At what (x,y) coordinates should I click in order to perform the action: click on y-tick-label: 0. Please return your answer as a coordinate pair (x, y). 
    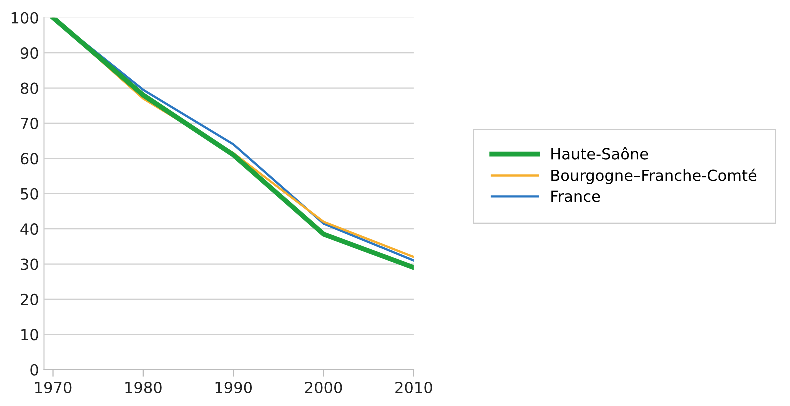
    Looking at the image, I should click on (34, 370).